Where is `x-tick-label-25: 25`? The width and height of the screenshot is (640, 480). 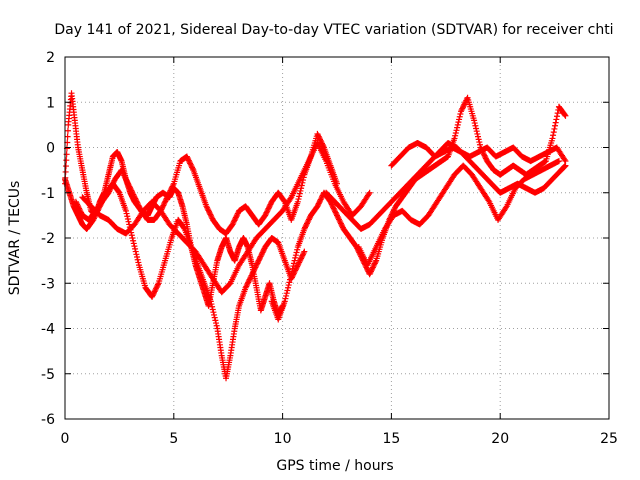
x-tick-label-25: 25 is located at coordinates (609, 439).